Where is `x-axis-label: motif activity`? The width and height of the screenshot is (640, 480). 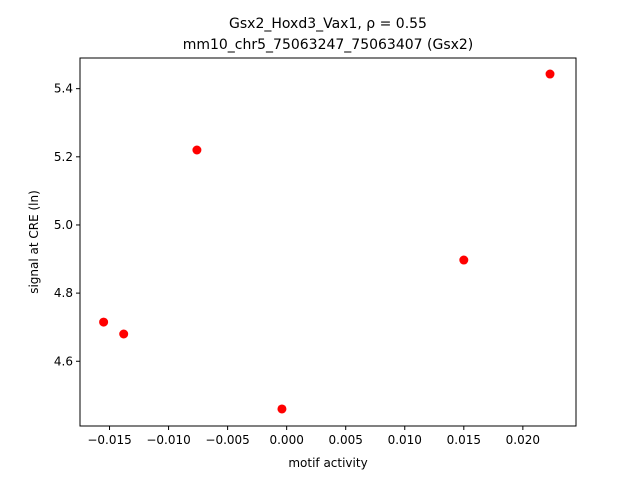 x-axis-label: motif activity is located at coordinates (327, 463).